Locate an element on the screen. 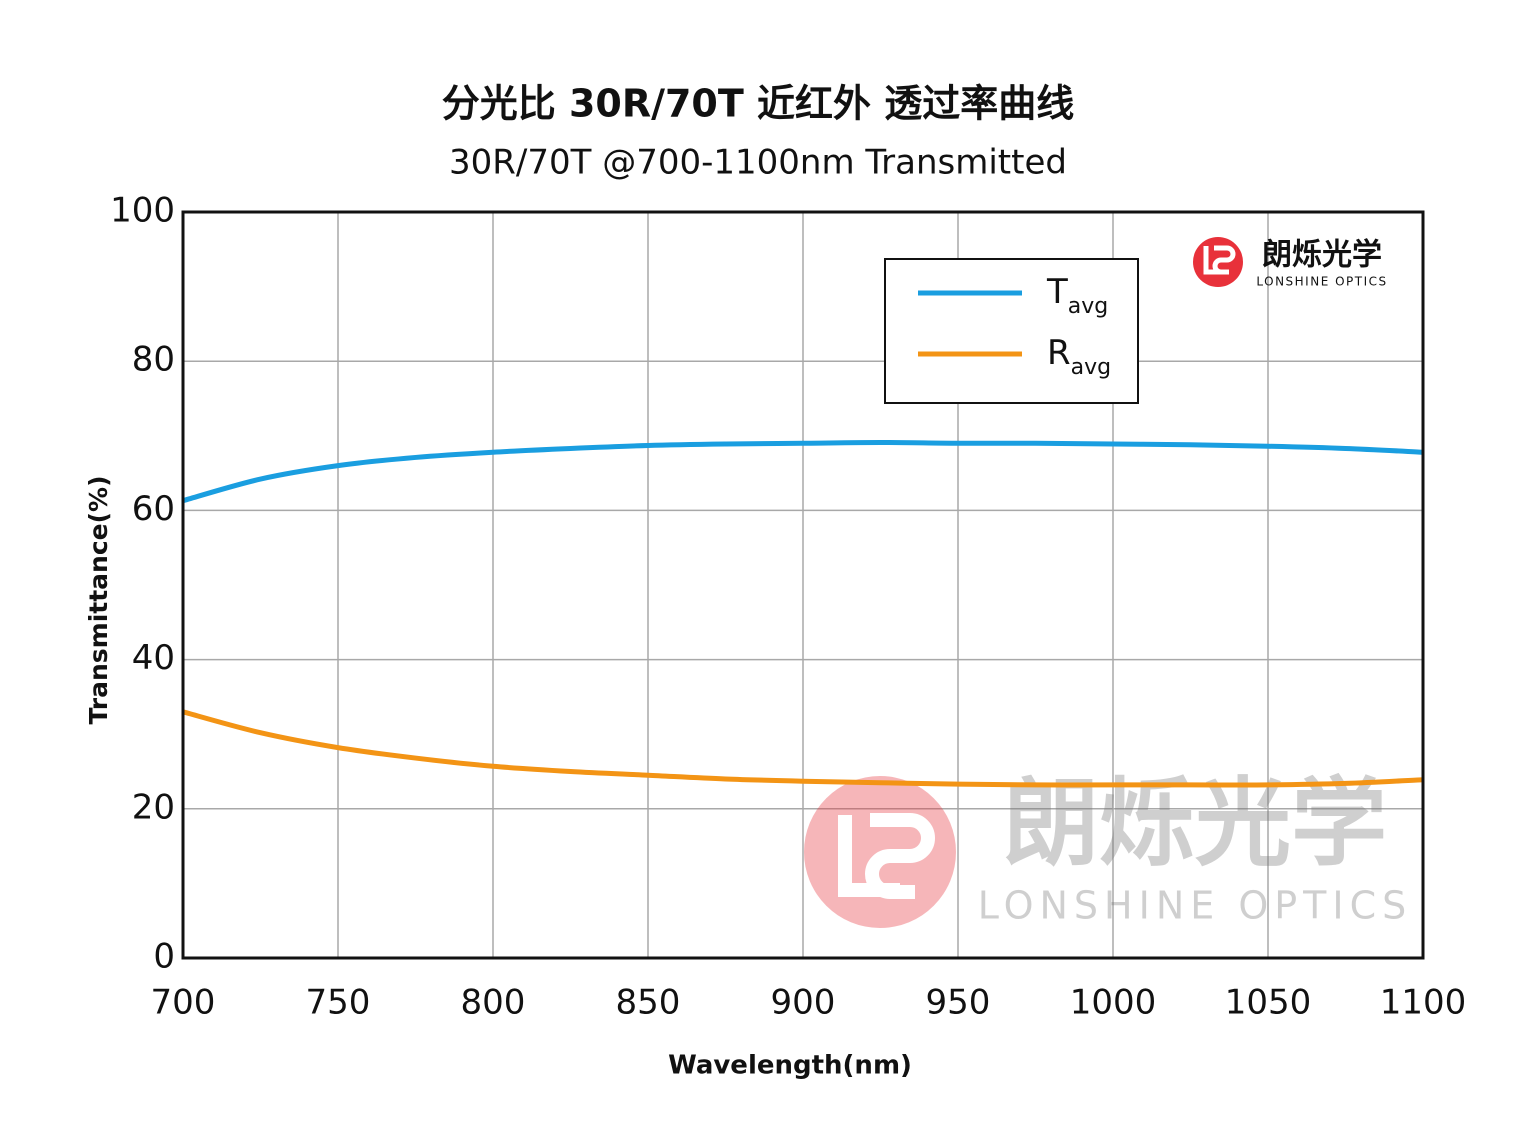 This screenshot has height=1126, width=1516. x-tick-label: 800 is located at coordinates (493, 1003).